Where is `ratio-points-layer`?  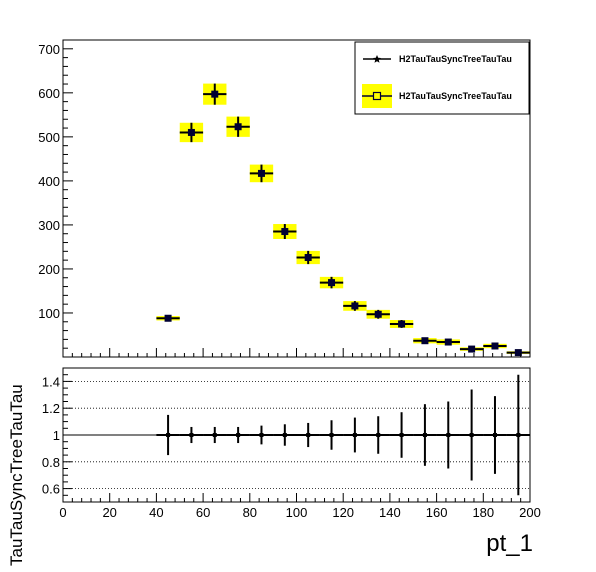 ratio-points-layer is located at coordinates (343, 435).